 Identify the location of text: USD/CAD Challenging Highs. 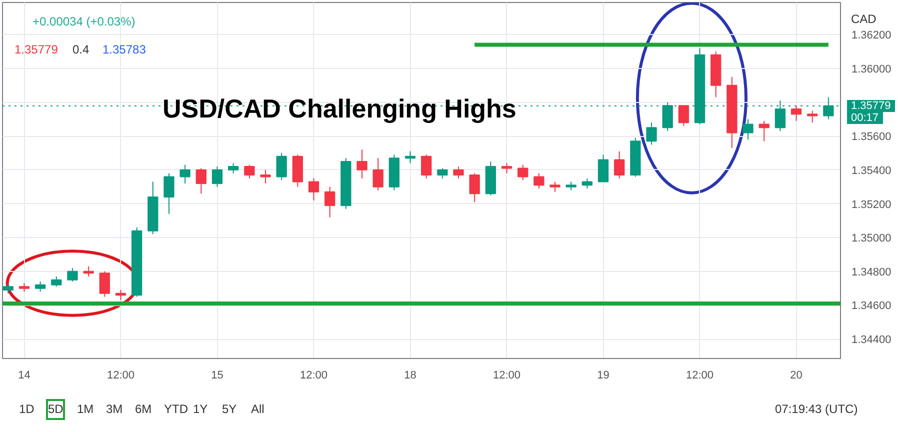
(339, 109).